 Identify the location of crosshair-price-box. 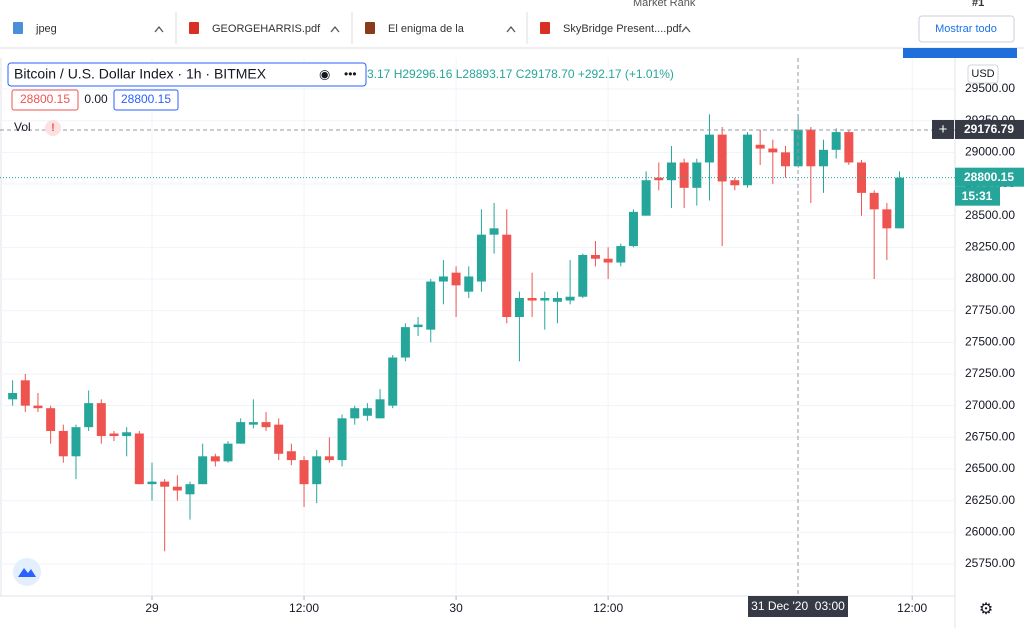
(989, 129).